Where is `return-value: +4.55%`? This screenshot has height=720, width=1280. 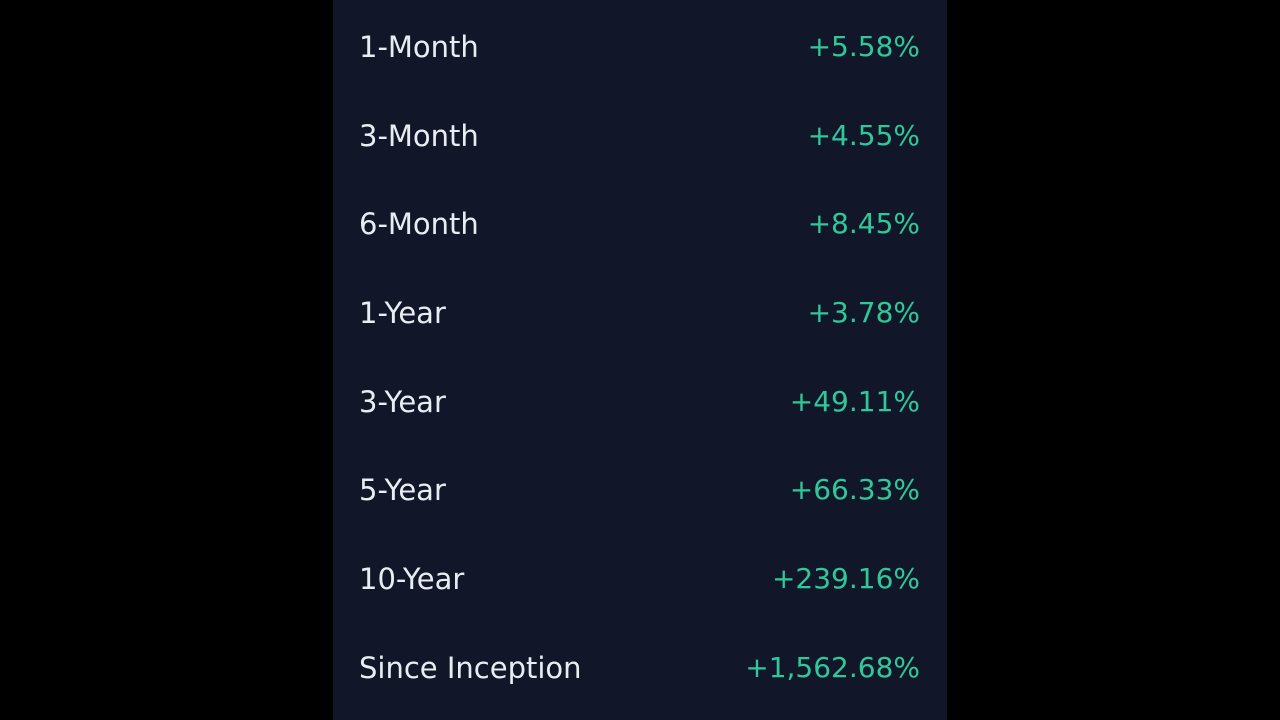
return-value: +4.55% is located at coordinates (863, 135).